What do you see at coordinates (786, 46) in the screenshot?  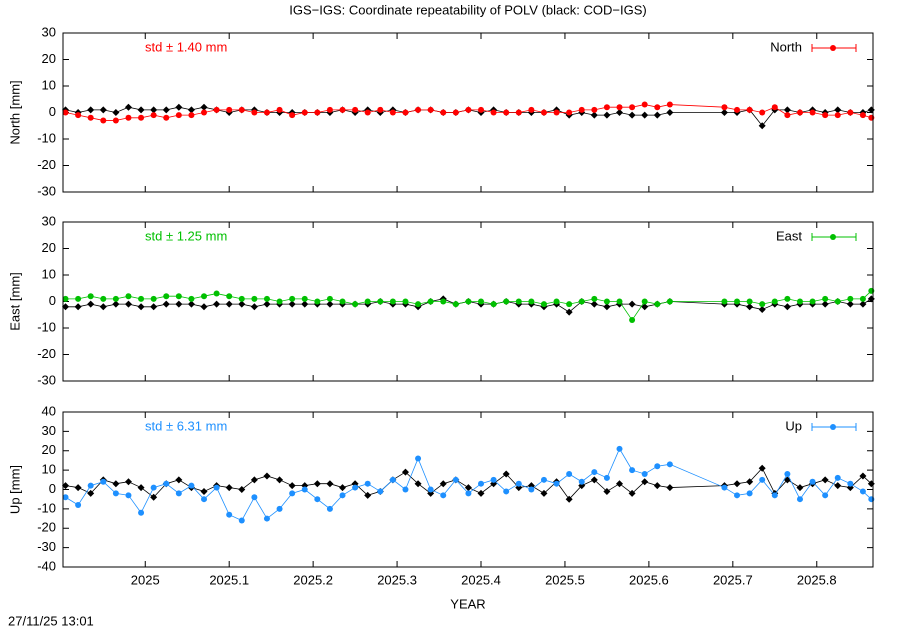 I see `legend-label: North` at bounding box center [786, 46].